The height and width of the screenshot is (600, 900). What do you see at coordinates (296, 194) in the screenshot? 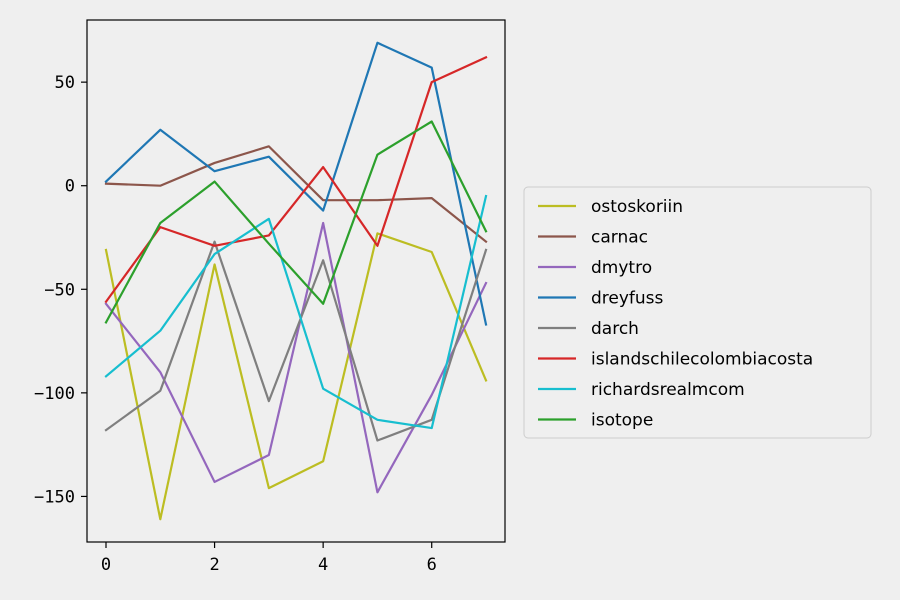
I see `series-line-carnac` at bounding box center [296, 194].